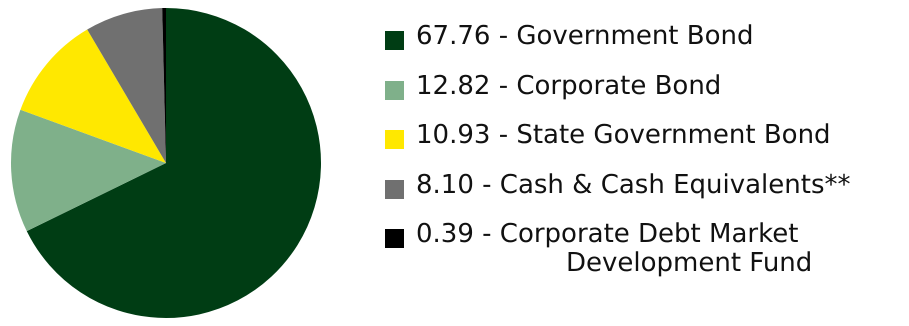 This screenshot has height=326, width=909. What do you see at coordinates (569, 85) in the screenshot?
I see `legend-label: 12.82 - Corporate Bond` at bounding box center [569, 85].